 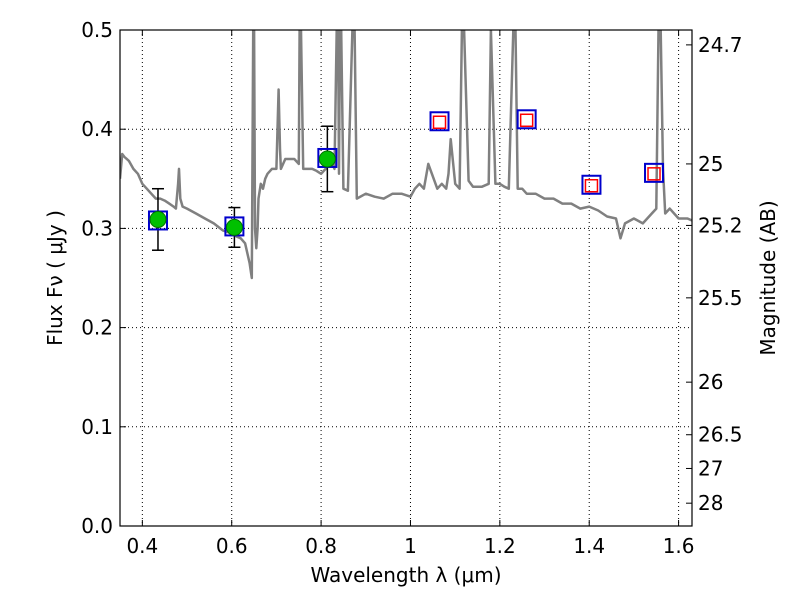 What do you see at coordinates (232, 546) in the screenshot?
I see `x-tick-label: 0.6` at bounding box center [232, 546].